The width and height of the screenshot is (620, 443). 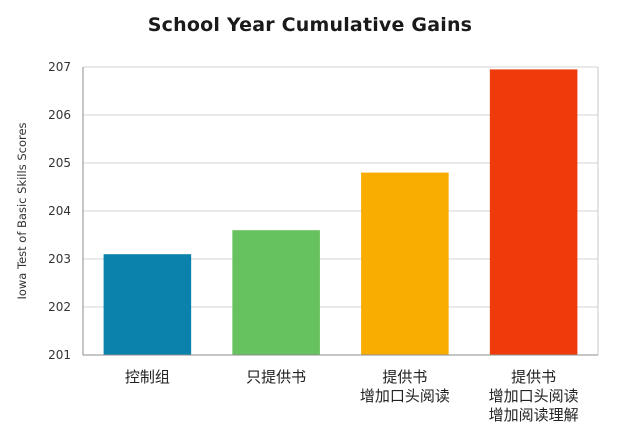 What do you see at coordinates (59, 67) in the screenshot?
I see `y-tick-label: 207` at bounding box center [59, 67].